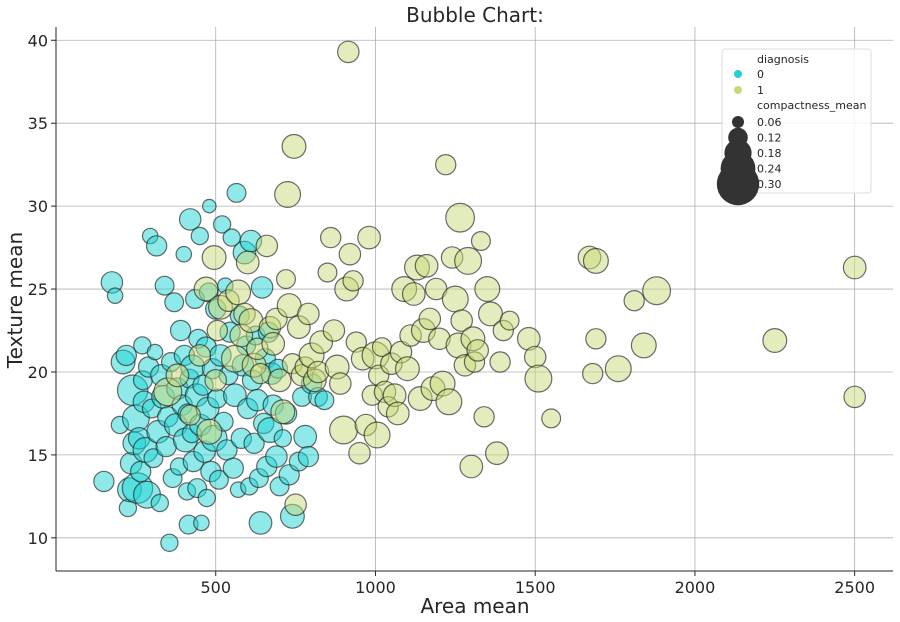  What do you see at coordinates (375, 587) in the screenshot?
I see `x-tick-label: 1000` at bounding box center [375, 587].